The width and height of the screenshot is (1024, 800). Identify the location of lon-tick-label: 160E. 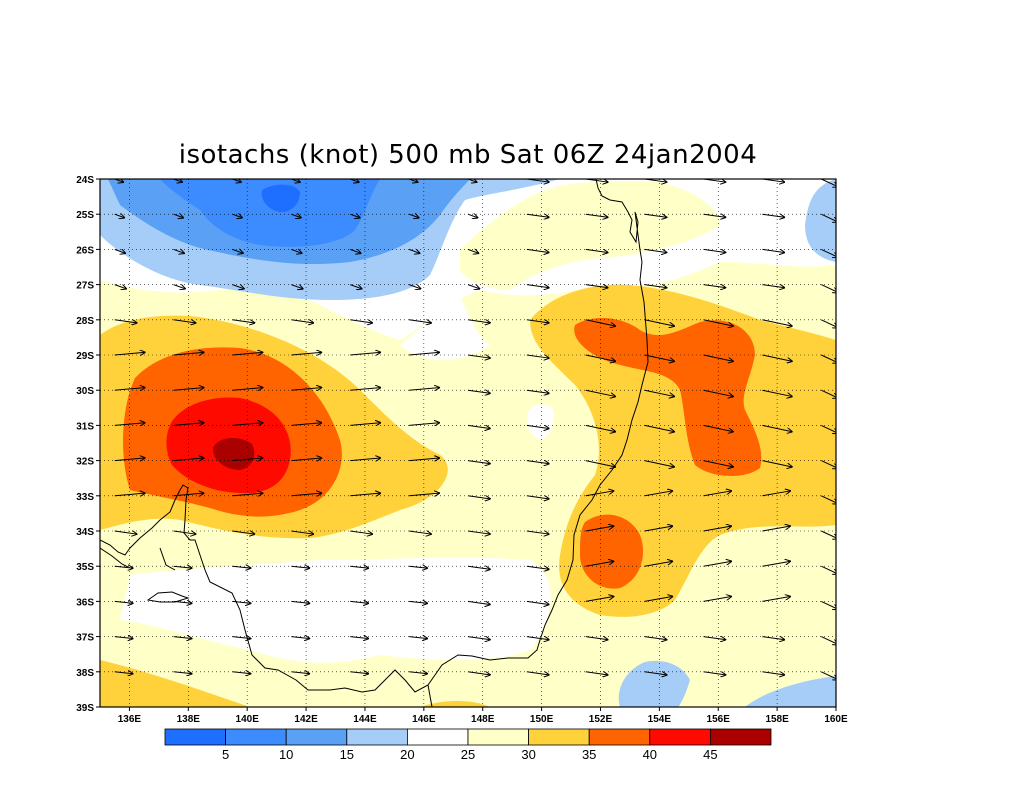
(836, 719).